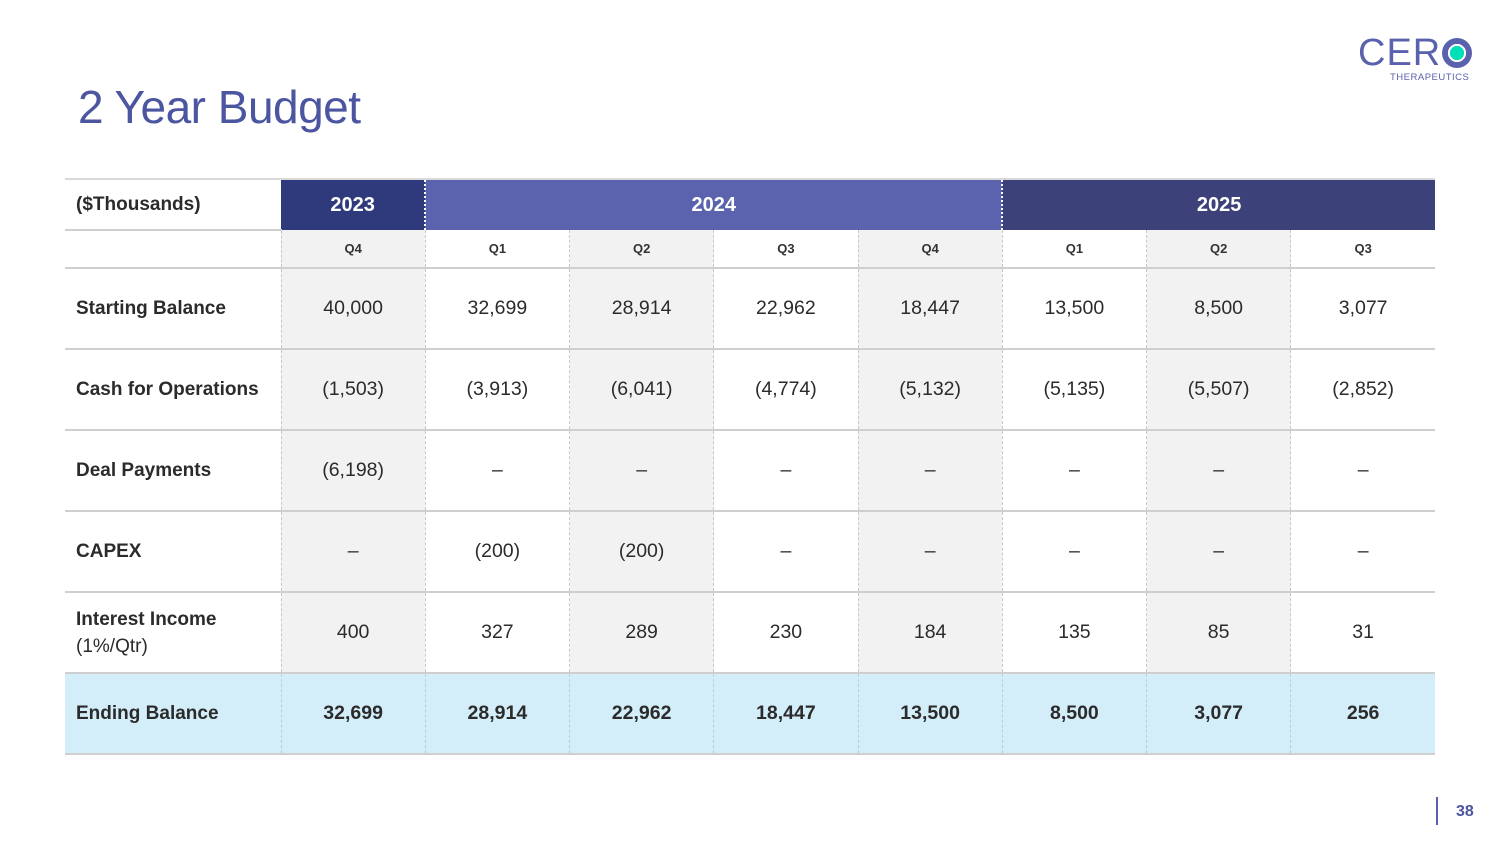 This screenshot has width=1500, height=843. Describe the element at coordinates (173, 714) in the screenshot. I see `row-label: Ending Balance` at that location.